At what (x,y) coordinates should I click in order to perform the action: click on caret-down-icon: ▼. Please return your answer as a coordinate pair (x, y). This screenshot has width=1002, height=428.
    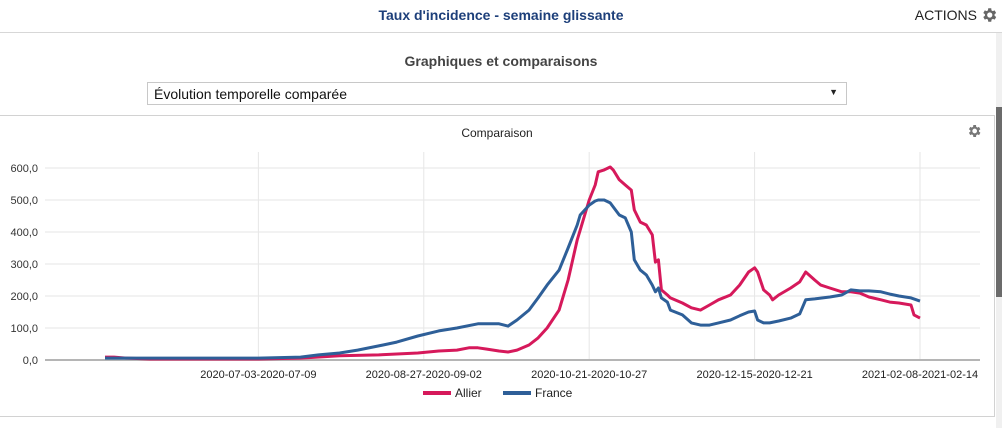
    Looking at the image, I should click on (833, 92).